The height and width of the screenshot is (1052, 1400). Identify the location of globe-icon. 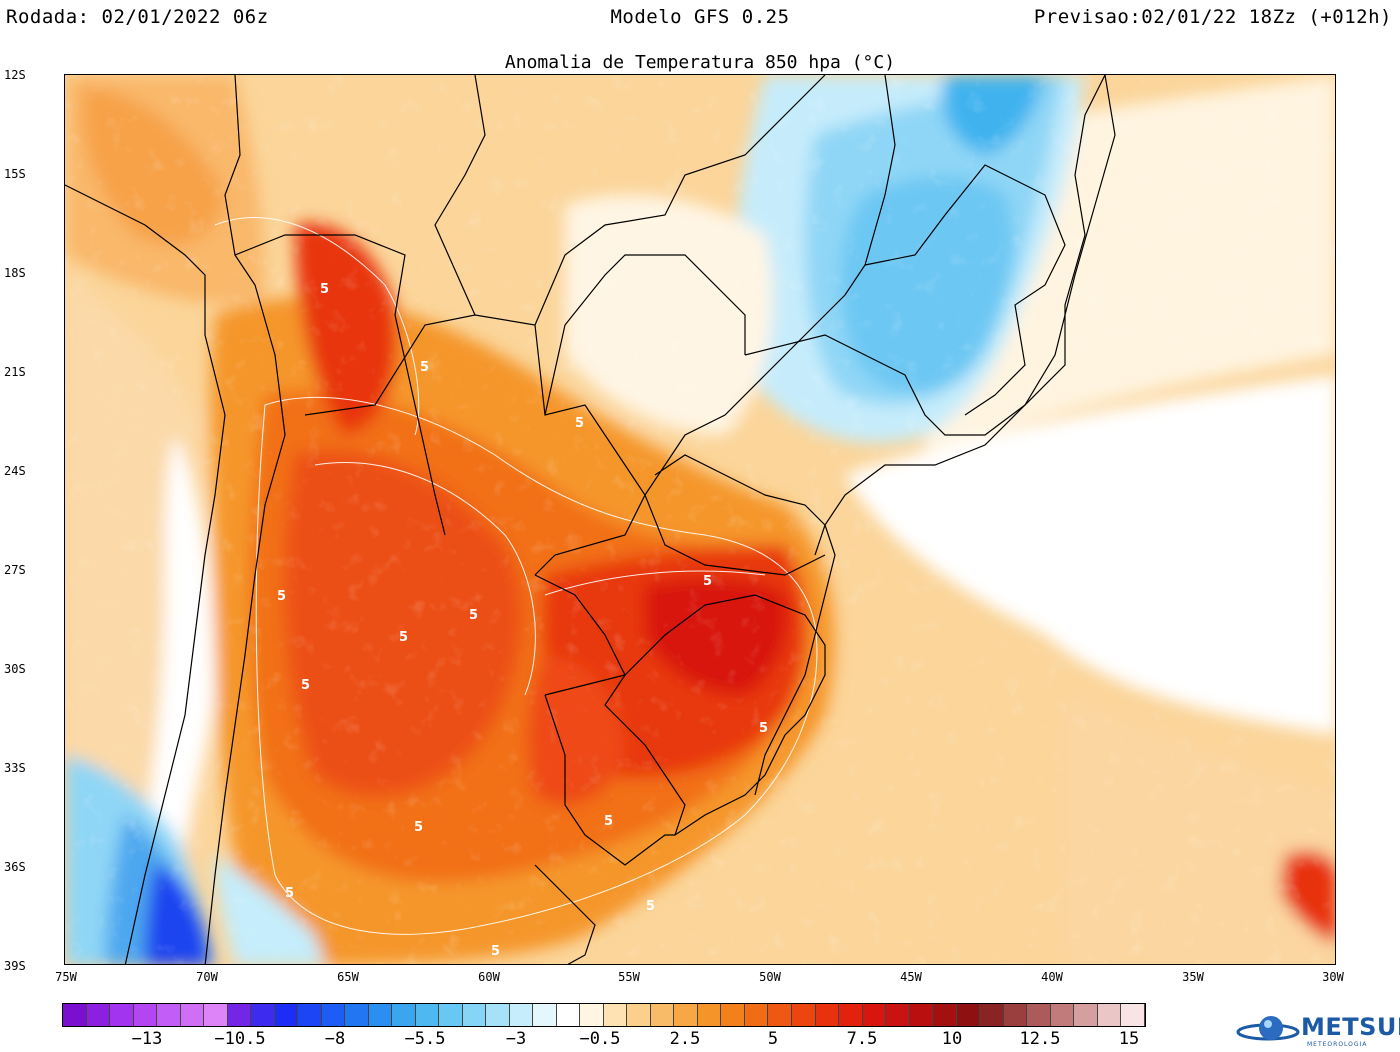
(1268, 1028).